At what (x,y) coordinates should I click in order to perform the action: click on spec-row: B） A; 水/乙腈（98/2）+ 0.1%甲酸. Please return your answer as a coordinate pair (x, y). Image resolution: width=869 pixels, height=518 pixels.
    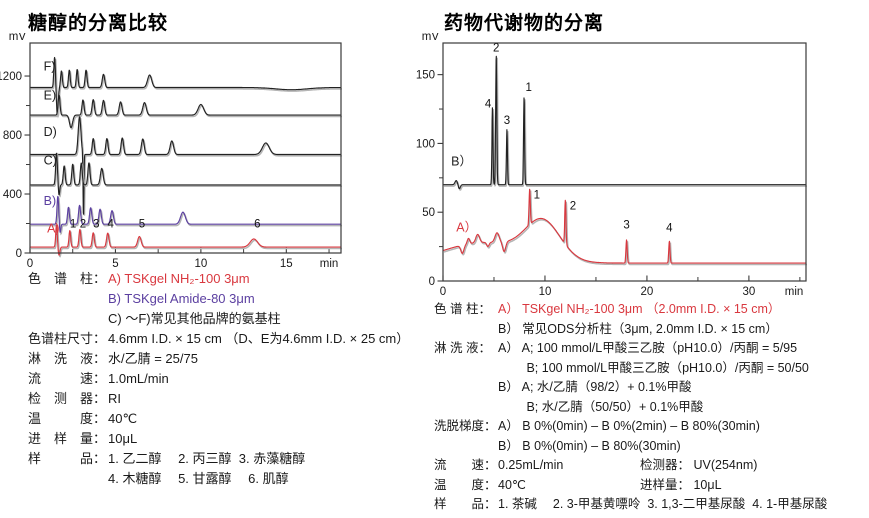
    Looking at the image, I should click on (650, 388).